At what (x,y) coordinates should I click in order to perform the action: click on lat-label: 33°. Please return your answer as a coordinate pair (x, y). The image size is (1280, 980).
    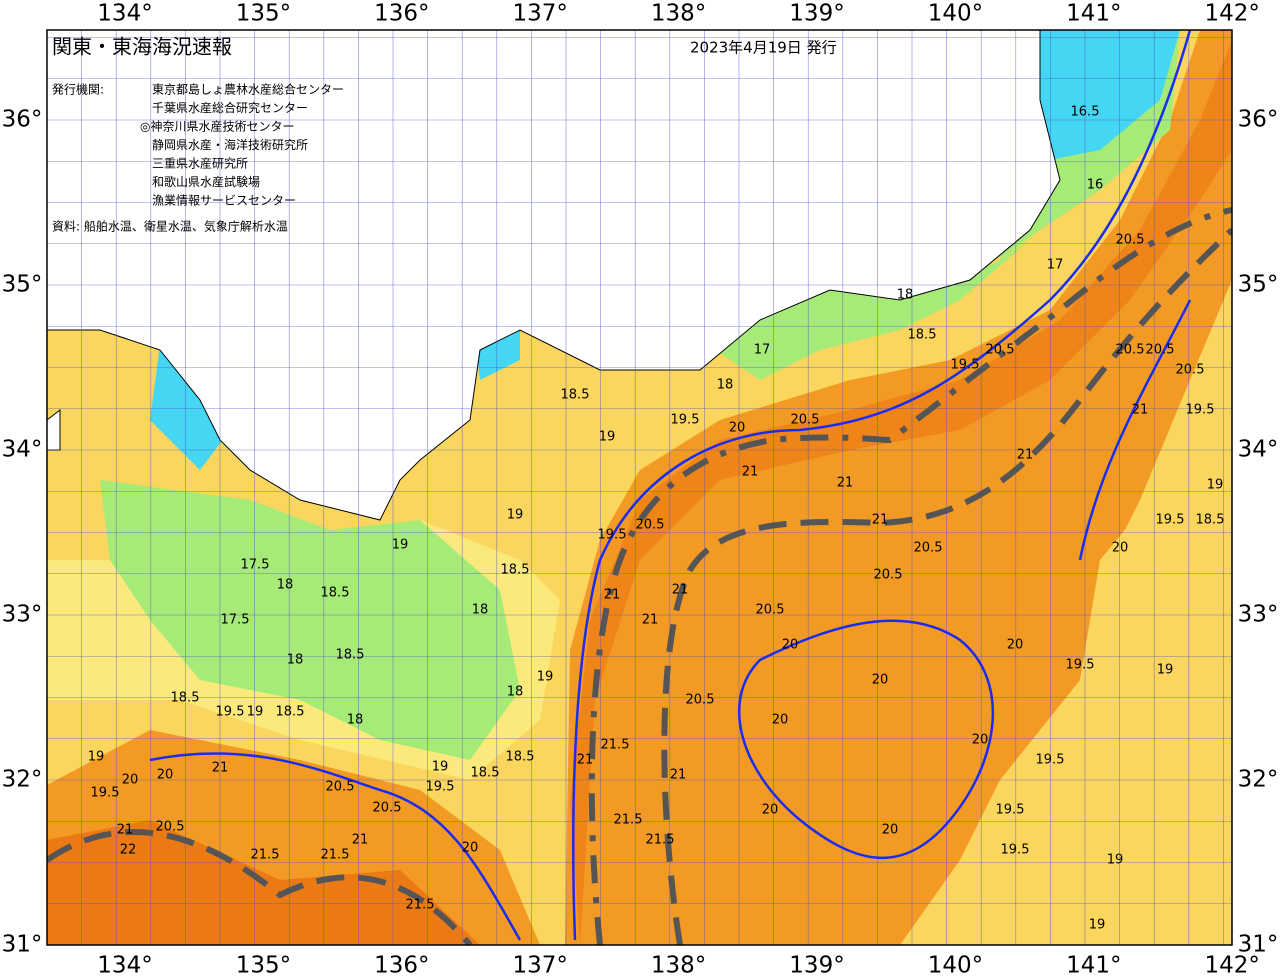
    Looking at the image, I should click on (1258, 615).